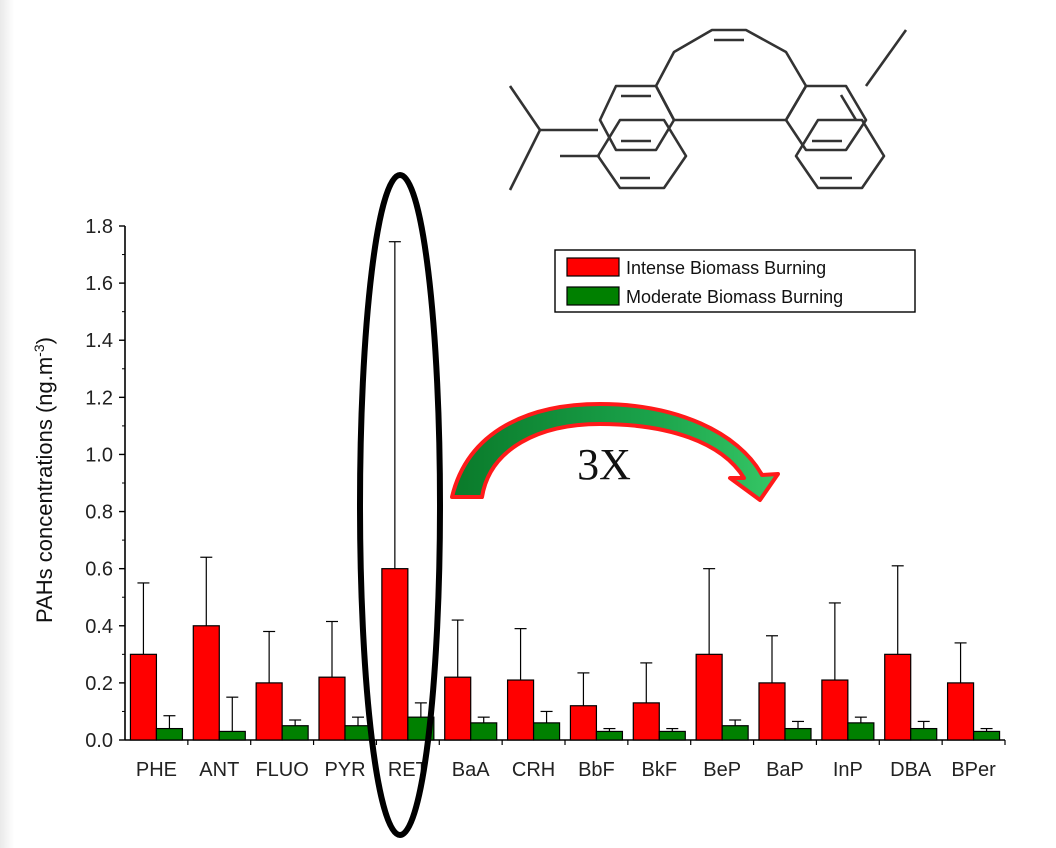 The height and width of the screenshot is (848, 1056). I want to click on x-tick-label-crh: CRH, so click(533, 770).